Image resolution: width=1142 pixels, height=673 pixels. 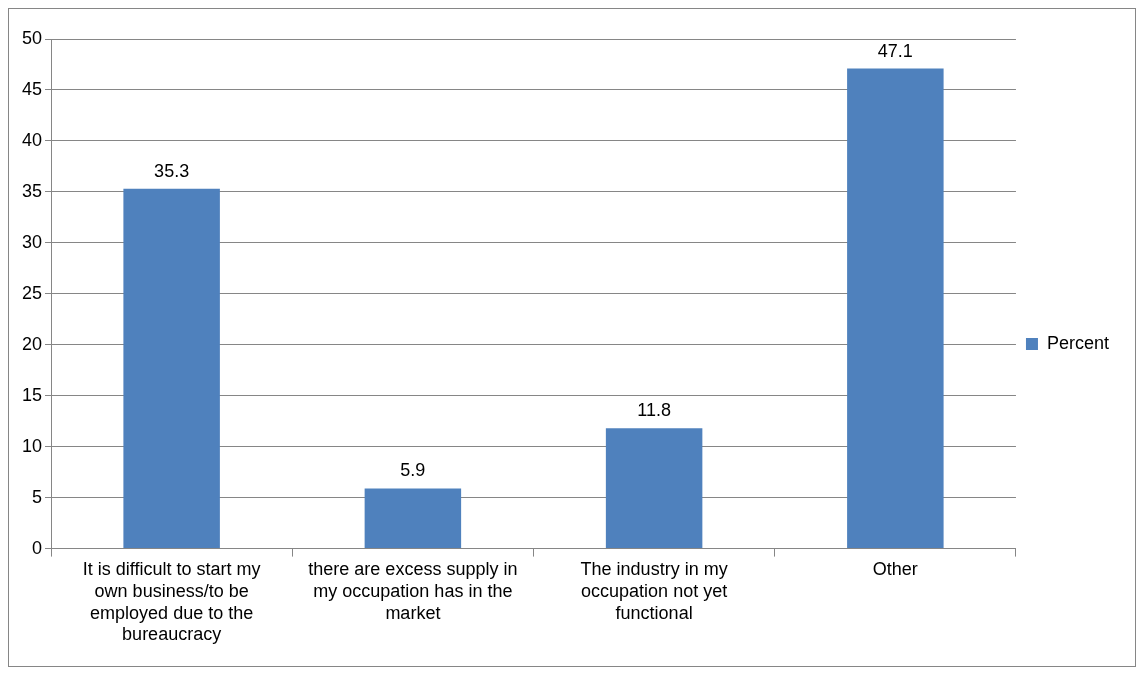 I want to click on x-tick-label: Other, so click(x=895, y=569).